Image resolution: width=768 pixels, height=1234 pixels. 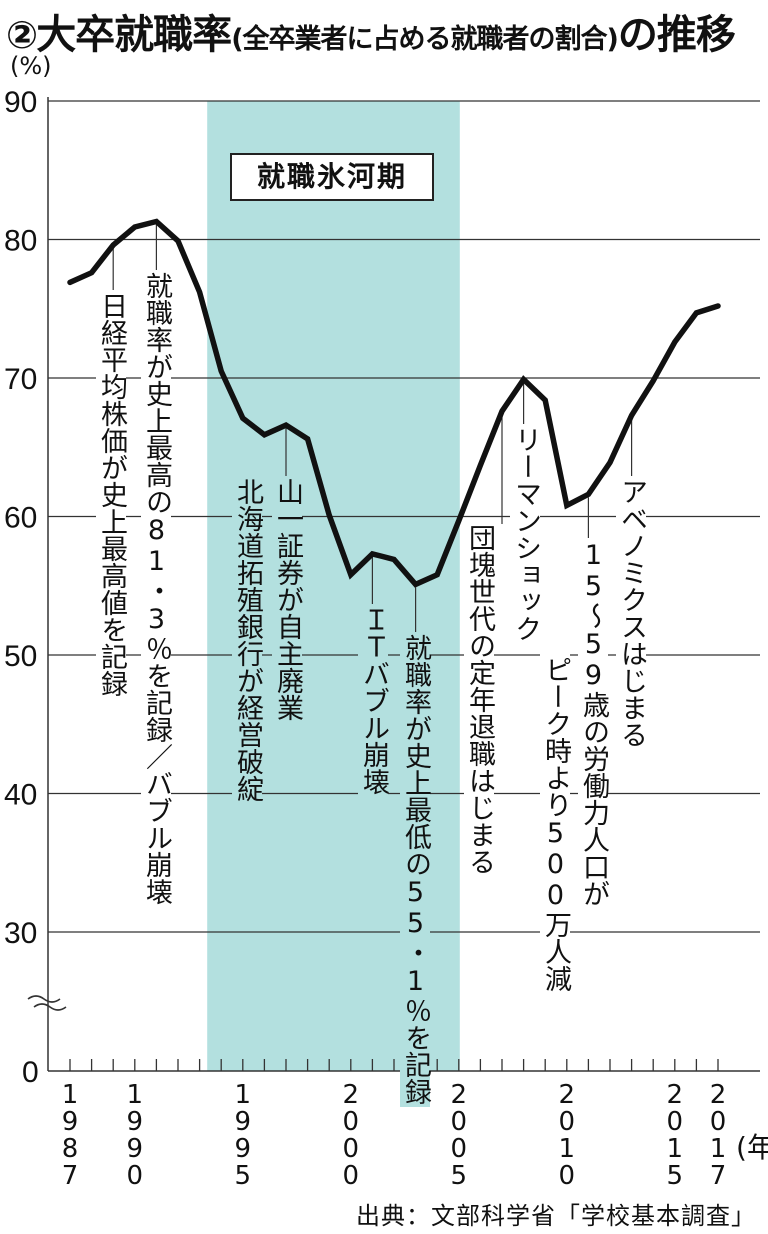 What do you see at coordinates (22, 35) in the screenshot?
I see `title-number: ②` at bounding box center [22, 35].